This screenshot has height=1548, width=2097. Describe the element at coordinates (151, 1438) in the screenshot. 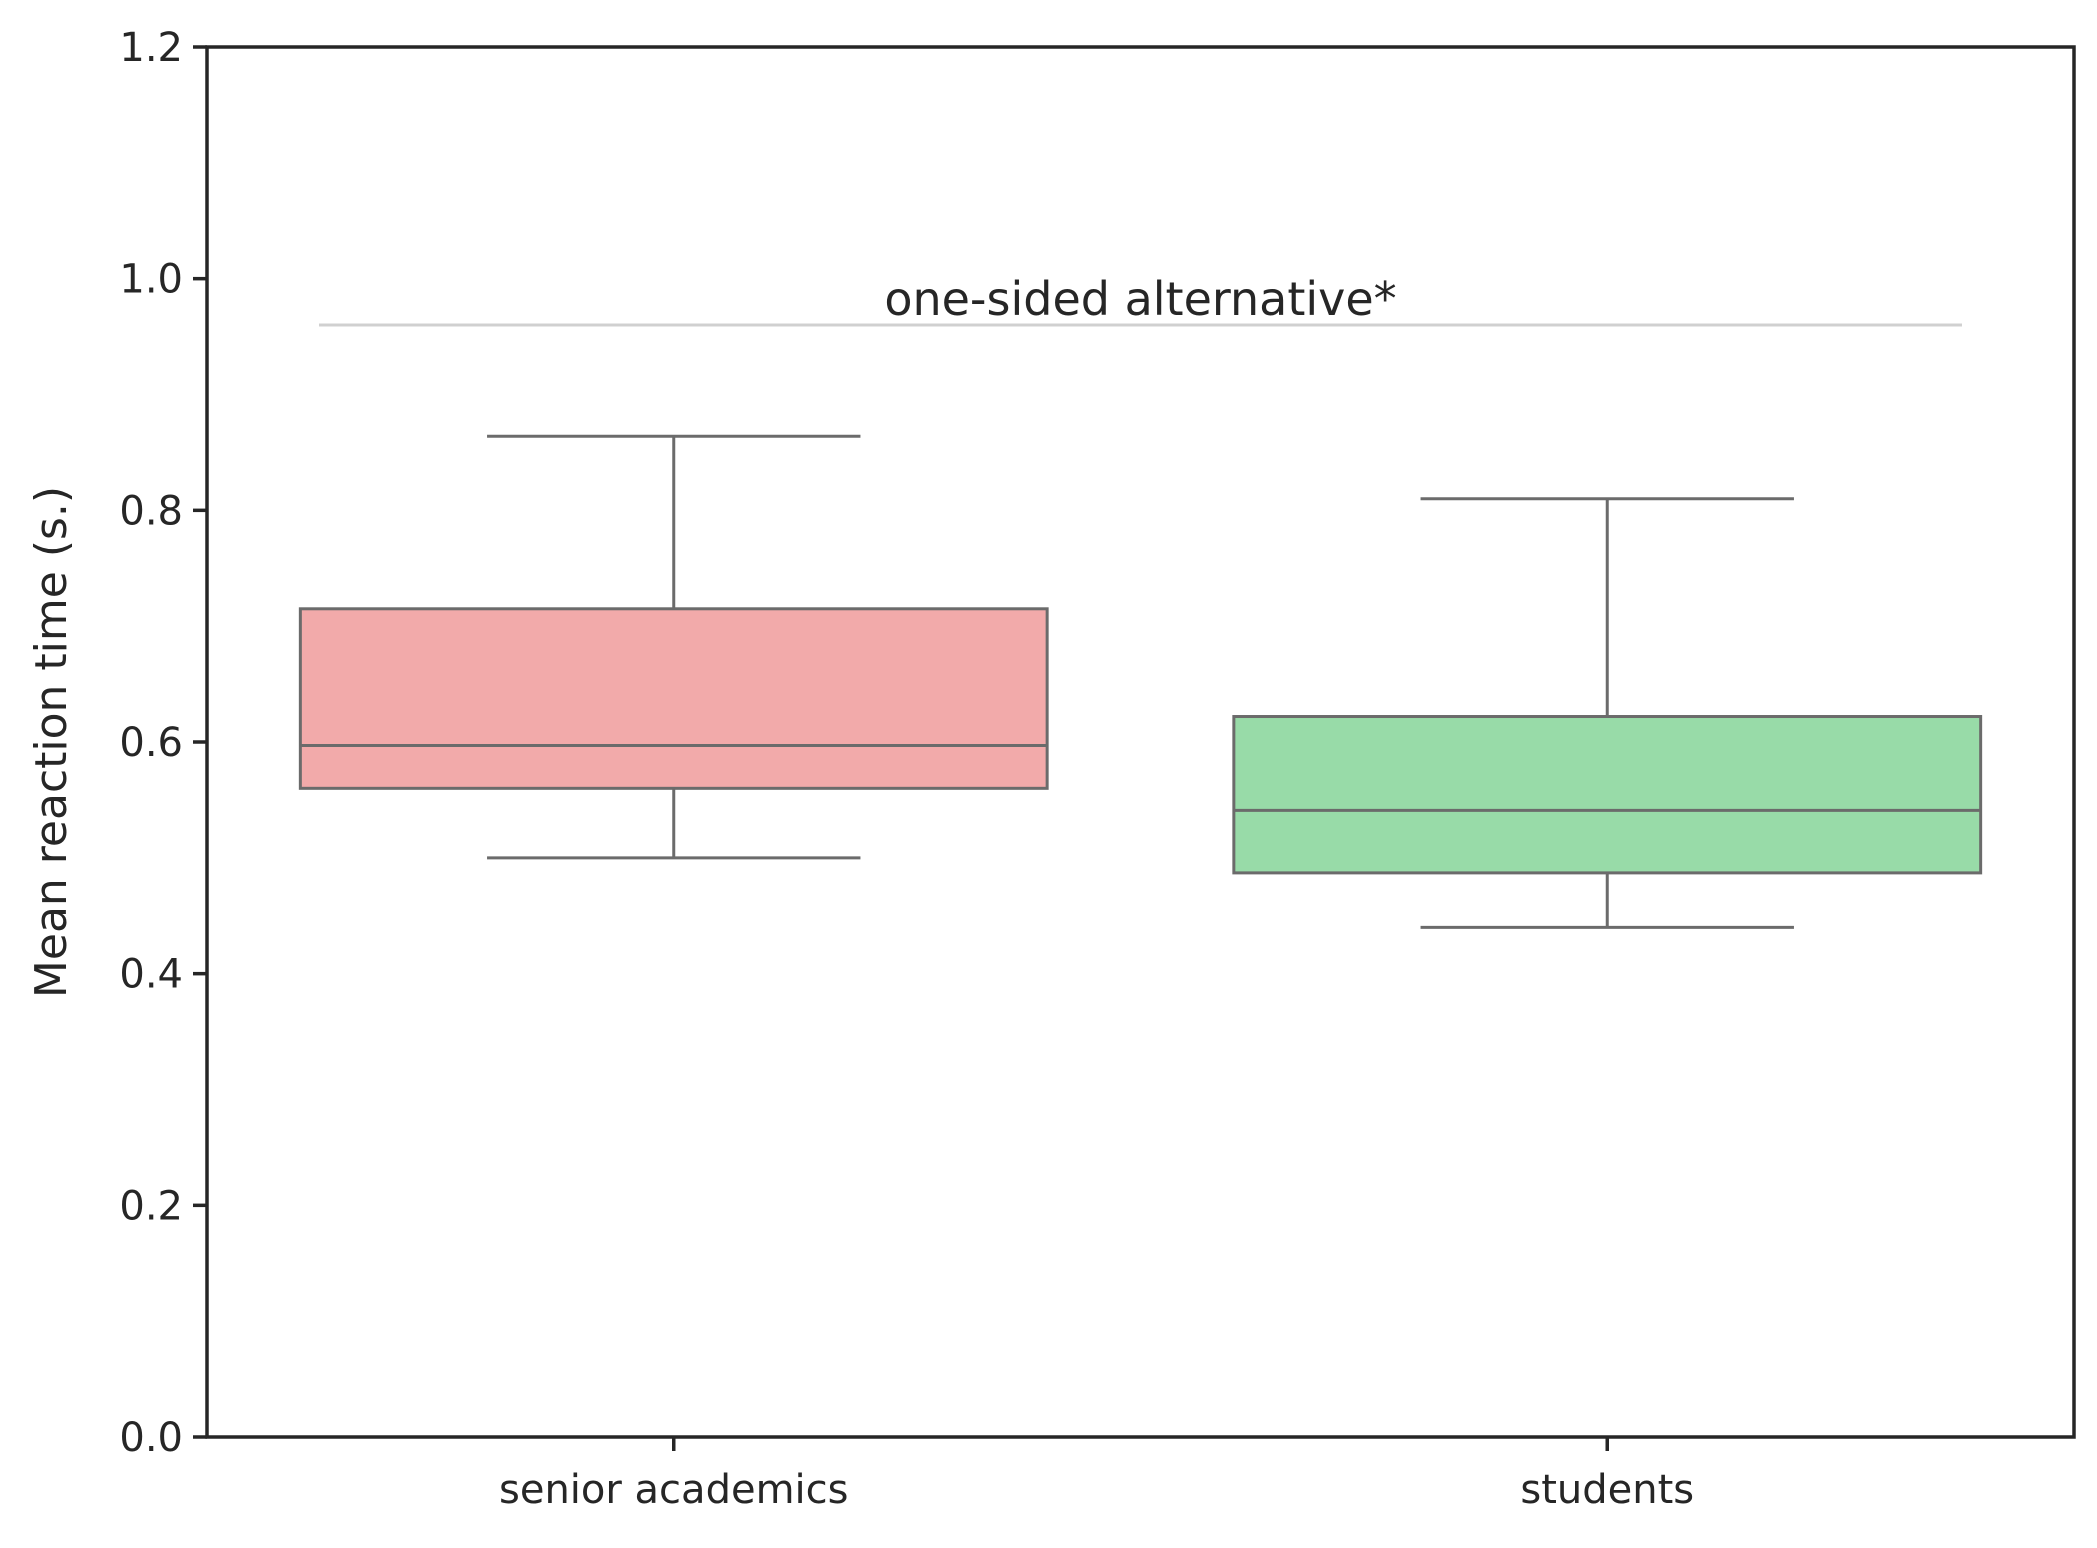

I see `y-tick-label: 0.0` at that location.